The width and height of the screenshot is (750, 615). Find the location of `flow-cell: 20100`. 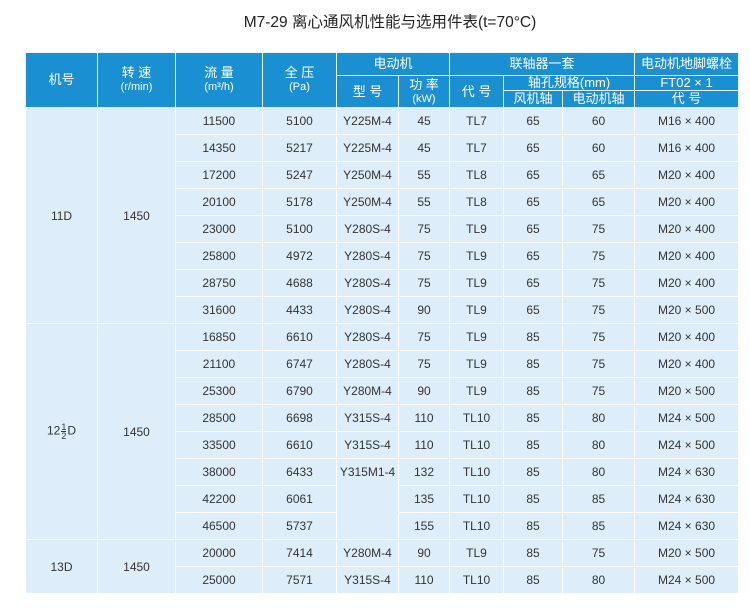

flow-cell: 20100 is located at coordinates (219, 202).